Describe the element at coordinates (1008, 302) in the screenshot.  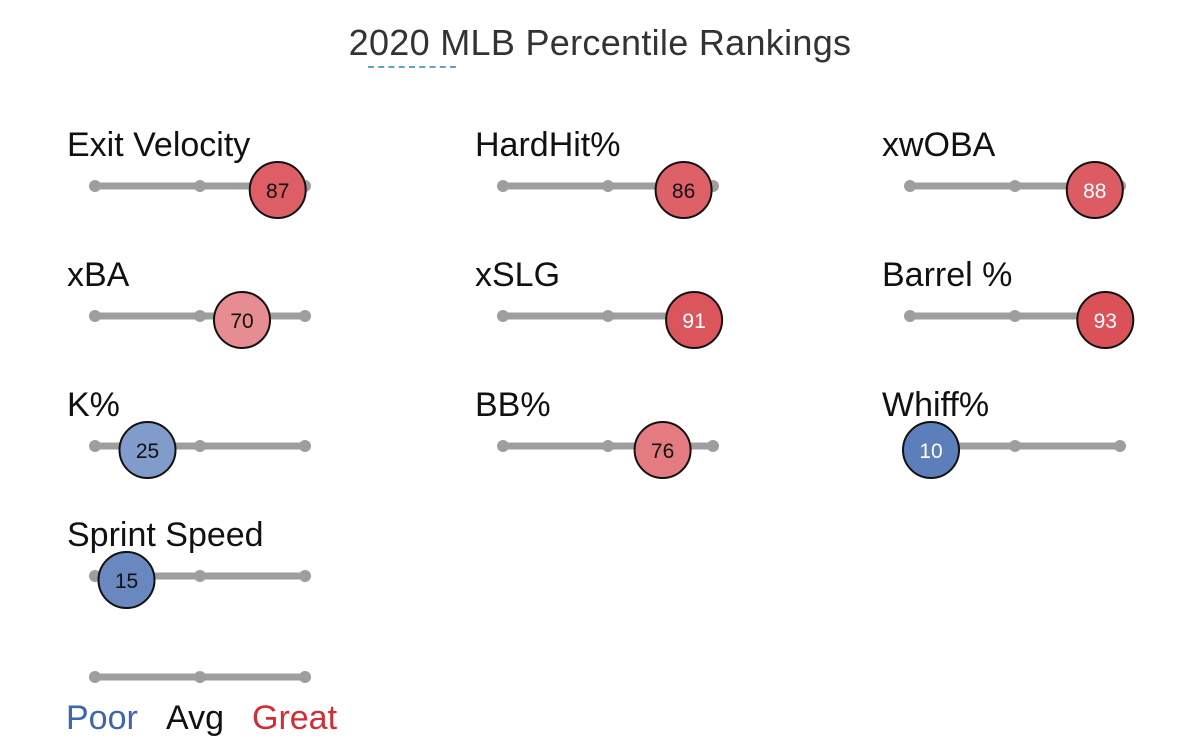
I see `metric-group: Barrel % 93` at that location.